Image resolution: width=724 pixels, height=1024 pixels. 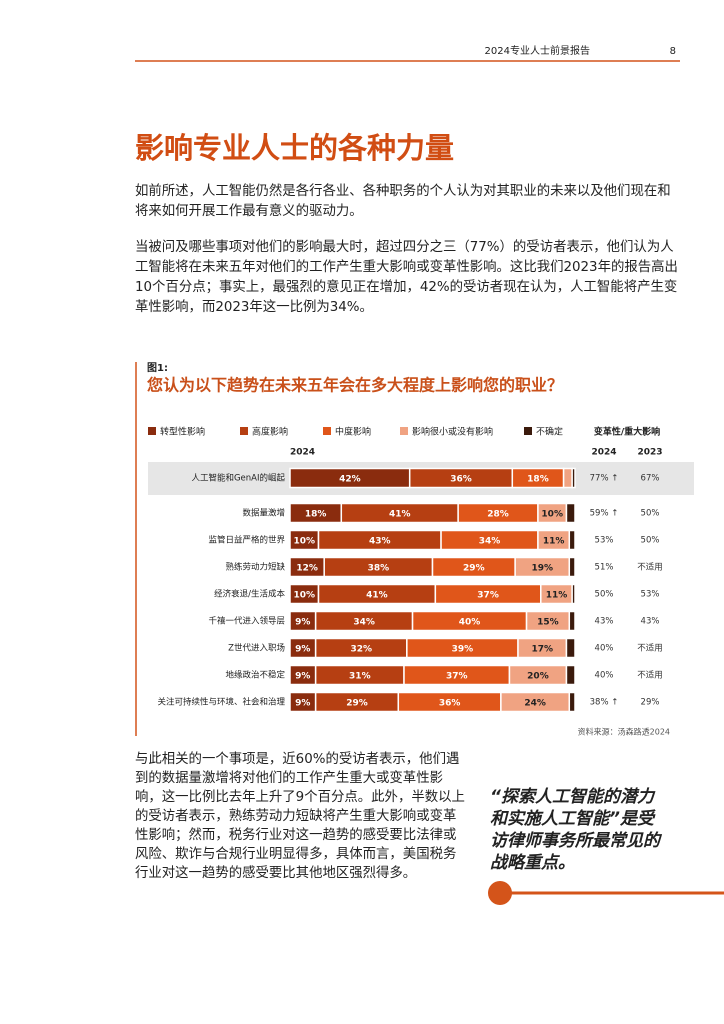 I want to click on value-label: 40%, so click(x=470, y=623).